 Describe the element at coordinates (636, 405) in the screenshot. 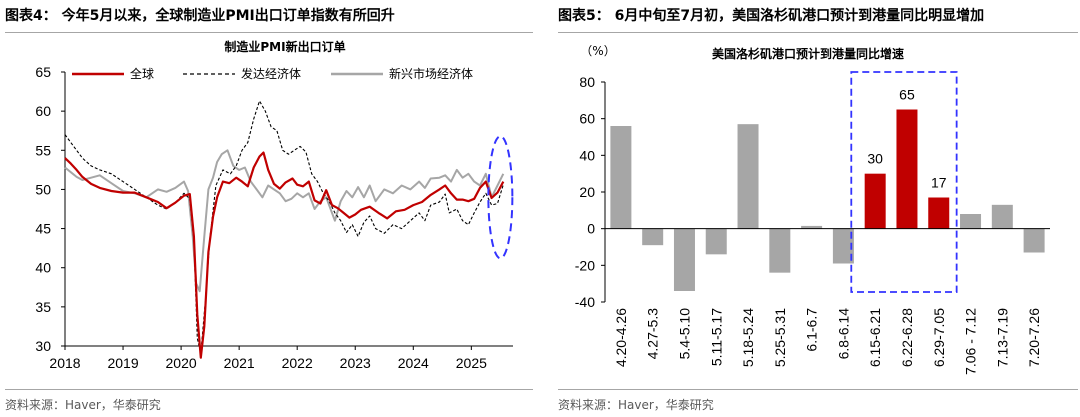

I see `right-source-note: 资料来源：Haver，华泰研究` at that location.